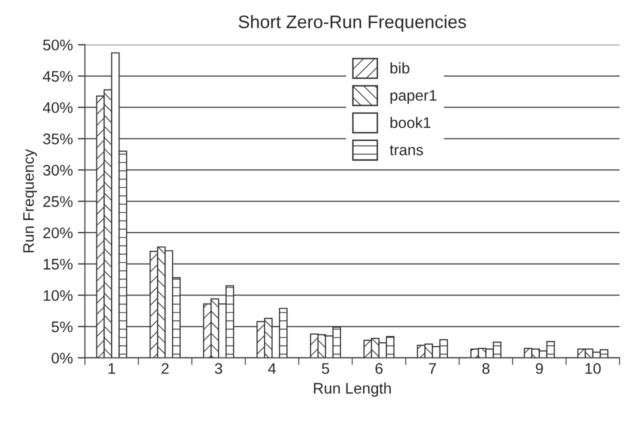 This screenshot has height=426, width=629. I want to click on y-tick-label: 15%, so click(58, 264).